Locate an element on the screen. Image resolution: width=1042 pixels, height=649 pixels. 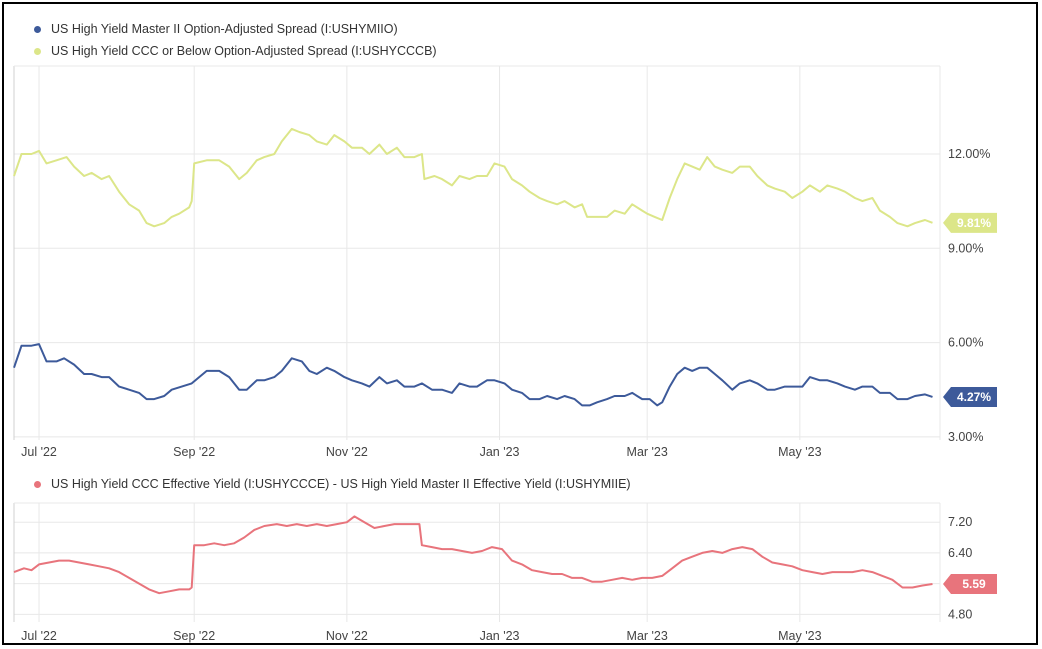
legend-dot-ccc-minus-hy is located at coordinates (37, 484).